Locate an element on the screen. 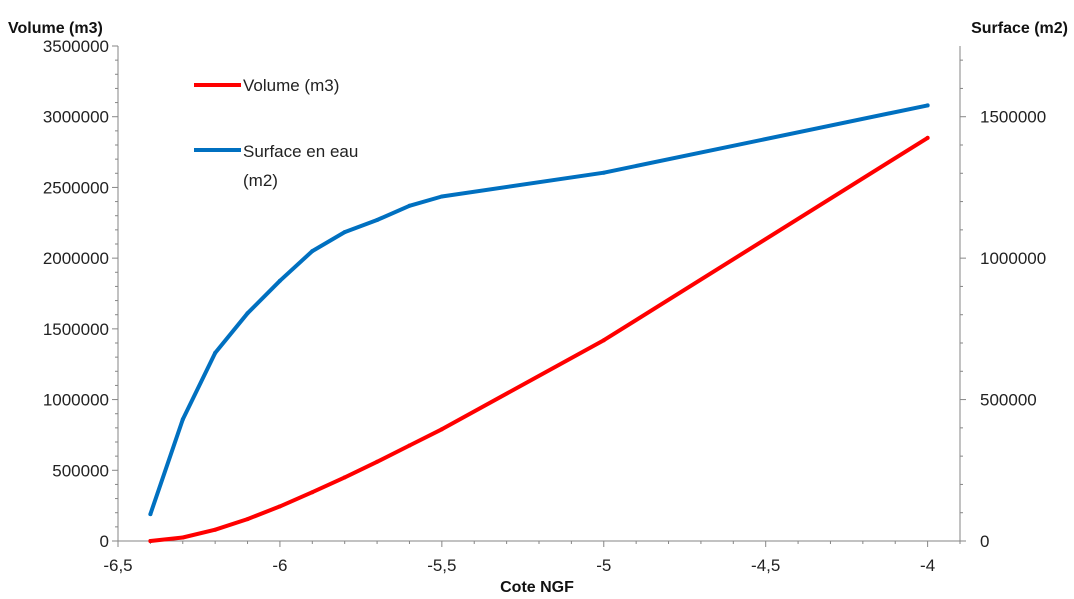  left-axis-tick-label: 3000000 is located at coordinates (76, 117).